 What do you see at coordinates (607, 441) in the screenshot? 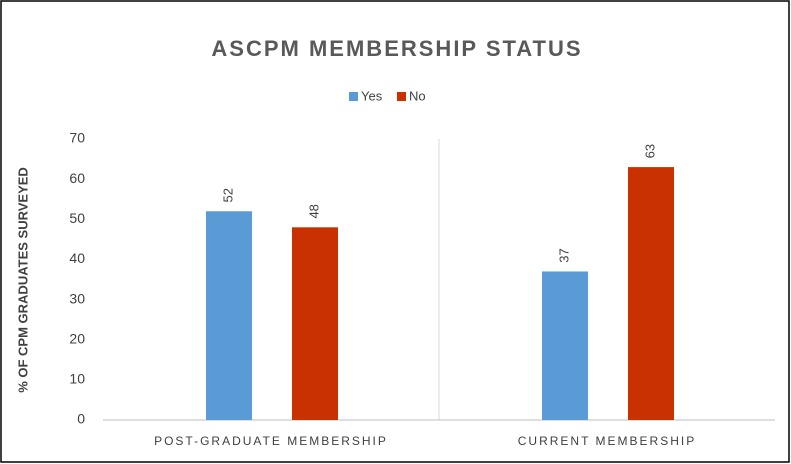
I see `x-tick-label: CURRENT MEMBERSHIP` at bounding box center [607, 441].